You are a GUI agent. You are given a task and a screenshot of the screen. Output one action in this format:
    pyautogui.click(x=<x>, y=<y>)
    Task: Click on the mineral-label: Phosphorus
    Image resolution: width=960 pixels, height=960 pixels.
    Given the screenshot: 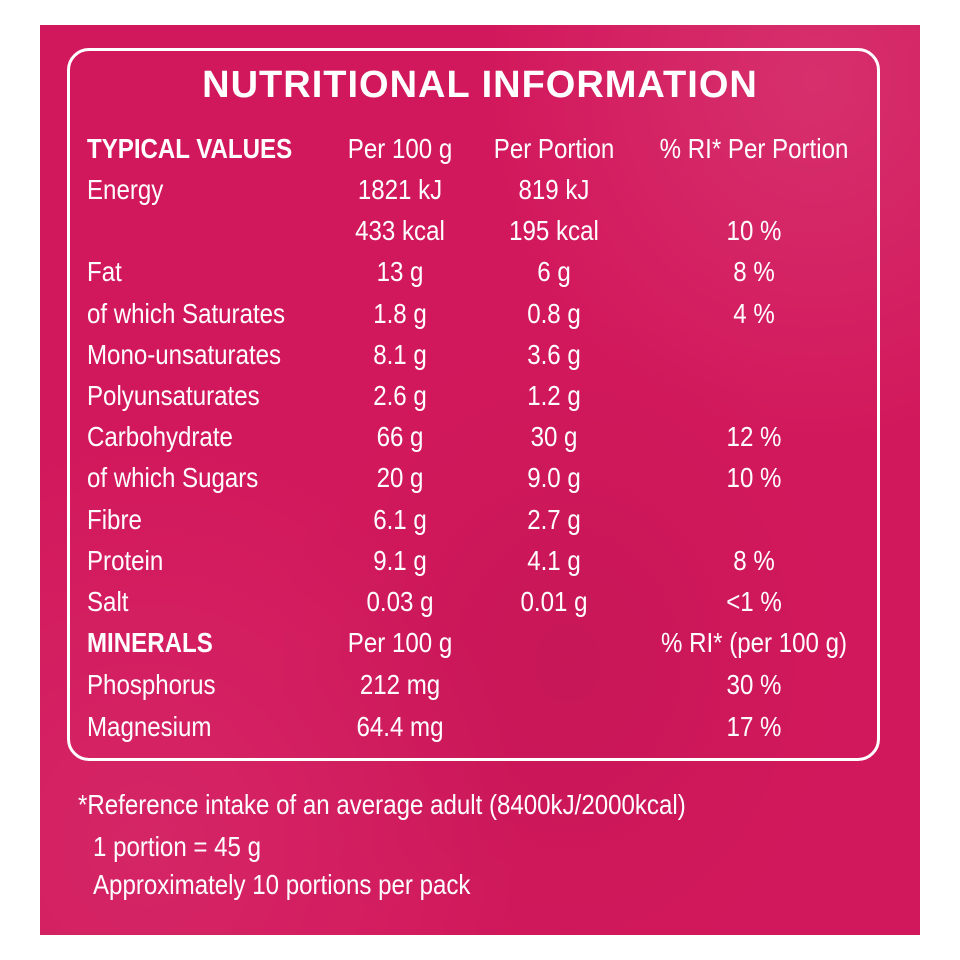 What is the action you would take?
    pyautogui.click(x=151, y=684)
    